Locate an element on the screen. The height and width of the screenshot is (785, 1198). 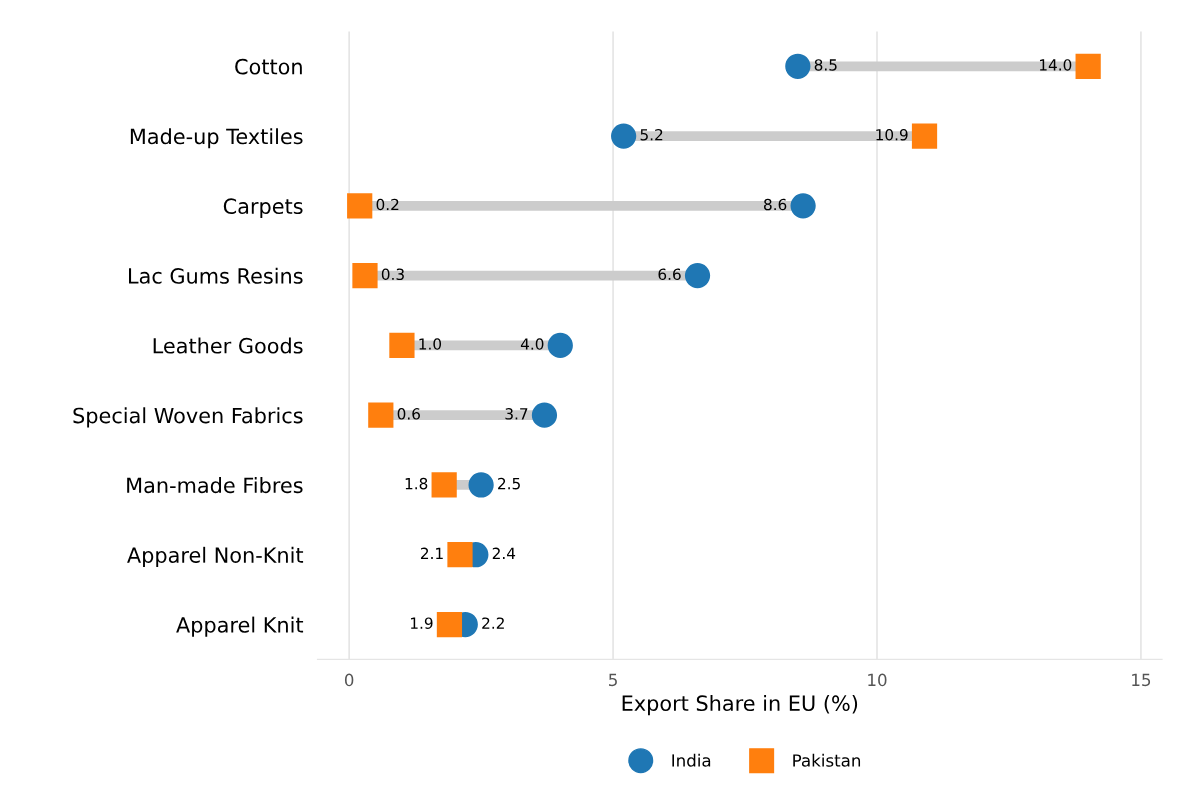
y-tick-label: Special Woven Fabrics is located at coordinates (188, 417).